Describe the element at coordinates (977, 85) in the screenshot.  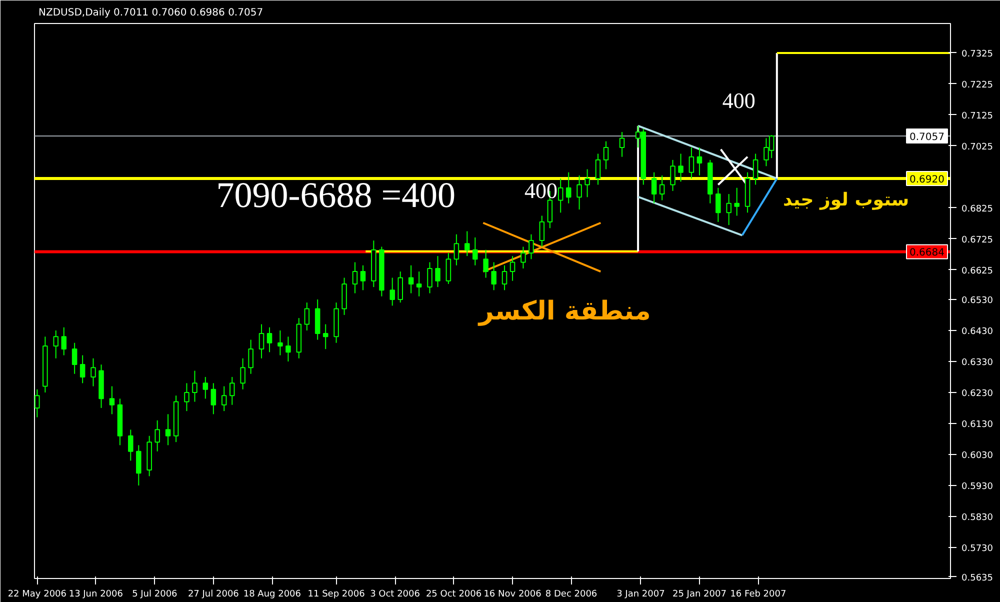
I see `y-tick-label: 0.7225` at that location.